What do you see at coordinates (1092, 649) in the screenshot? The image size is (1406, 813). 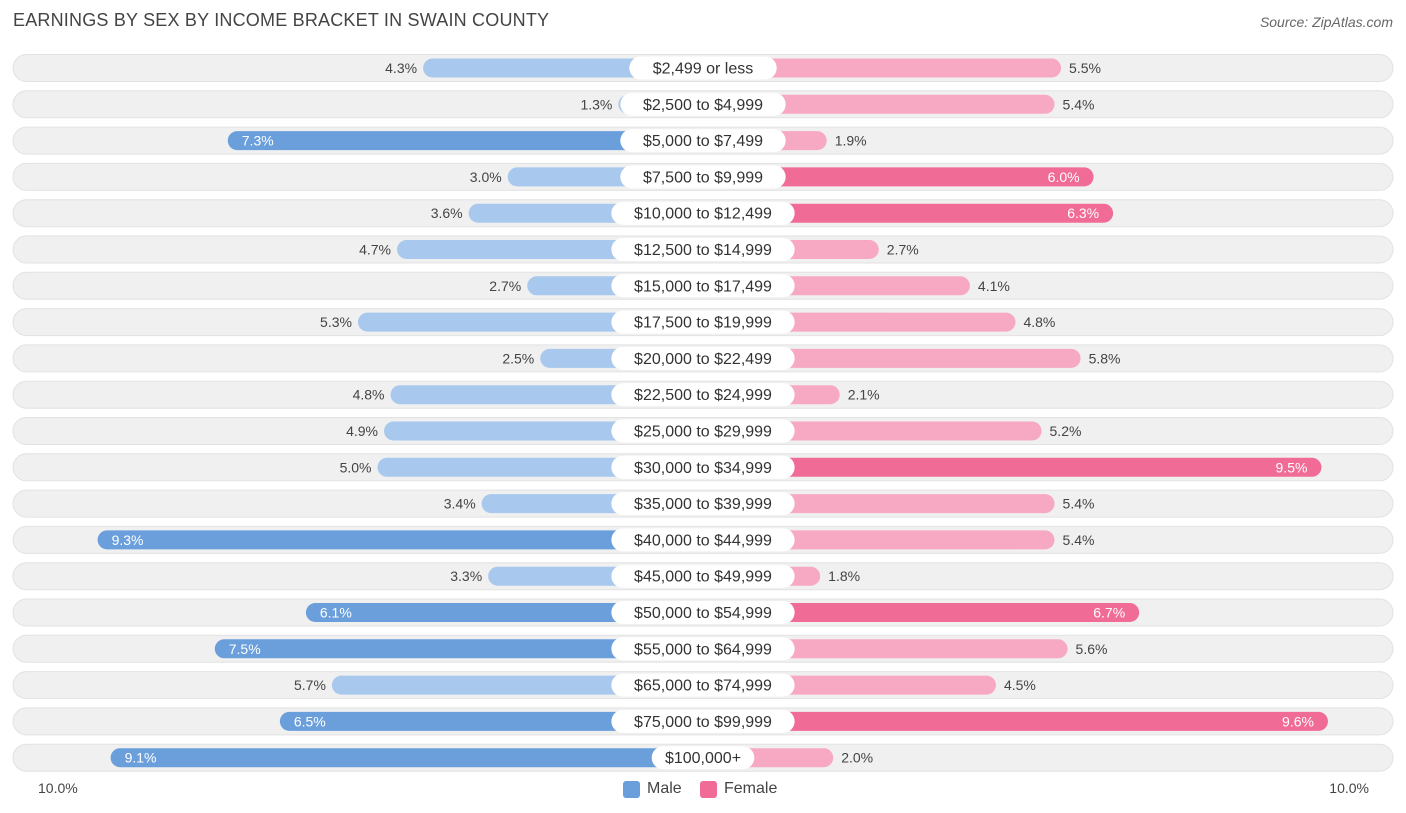 I see `female-value-label: 5.6%` at bounding box center [1092, 649].